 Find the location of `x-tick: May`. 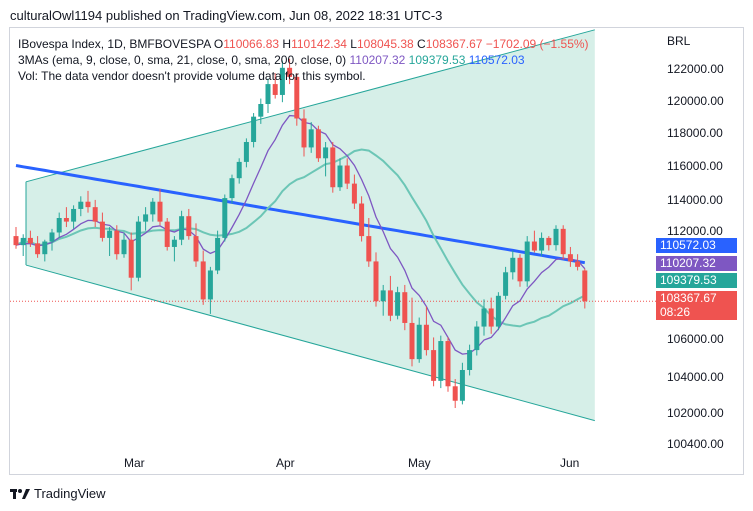

x-tick: May is located at coordinates (419, 463).